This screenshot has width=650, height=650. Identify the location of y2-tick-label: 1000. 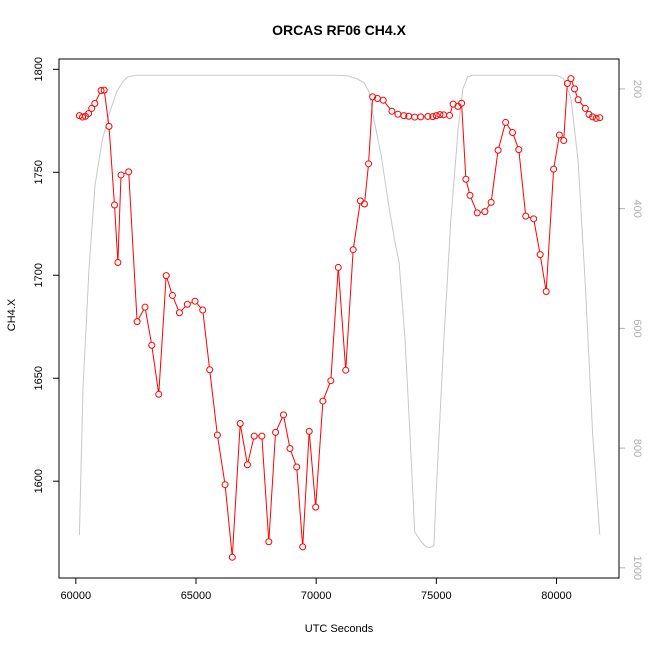
(637, 568).